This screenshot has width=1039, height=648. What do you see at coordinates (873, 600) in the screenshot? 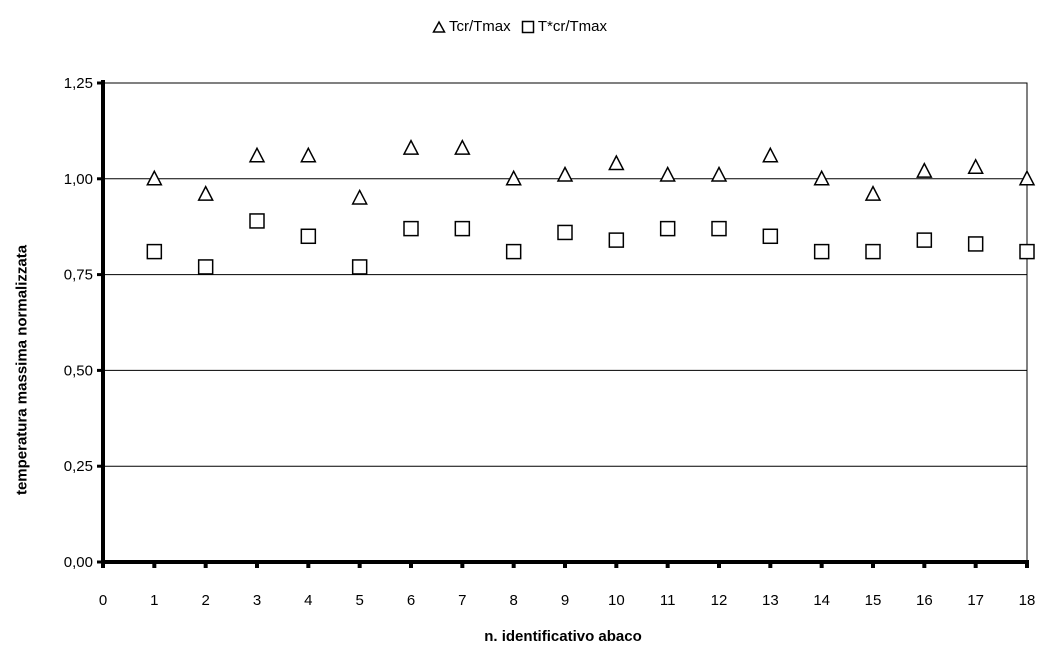
I see `x-tick-label: 15` at bounding box center [873, 600].